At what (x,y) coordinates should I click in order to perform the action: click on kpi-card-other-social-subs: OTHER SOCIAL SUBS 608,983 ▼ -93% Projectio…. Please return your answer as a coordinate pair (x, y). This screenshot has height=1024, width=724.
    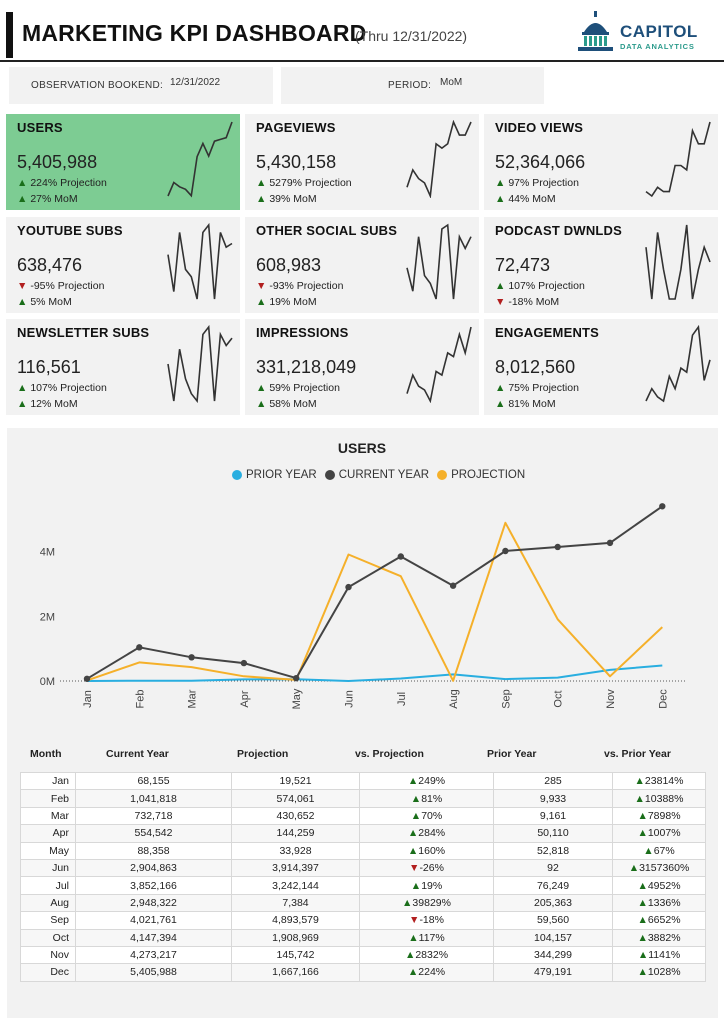
    Looking at the image, I should click on (362, 265).